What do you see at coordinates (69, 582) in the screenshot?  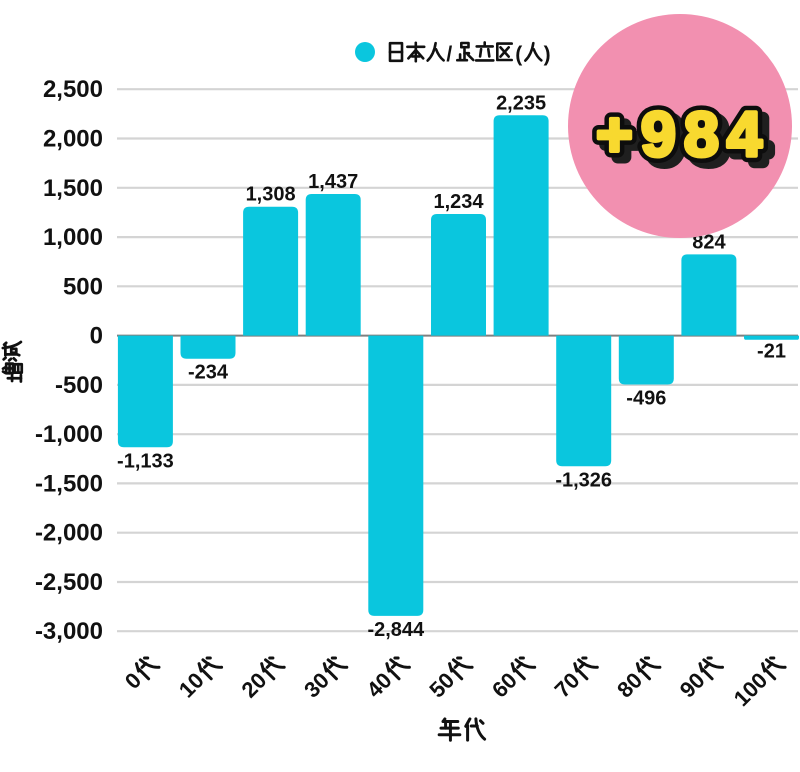 I see `svg-text: -2,500` at bounding box center [69, 582].